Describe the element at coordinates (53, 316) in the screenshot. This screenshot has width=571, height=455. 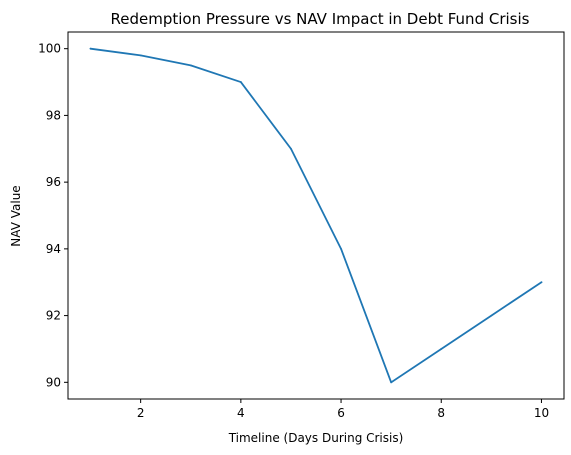
I see `y-tick-label: 92` at that location.